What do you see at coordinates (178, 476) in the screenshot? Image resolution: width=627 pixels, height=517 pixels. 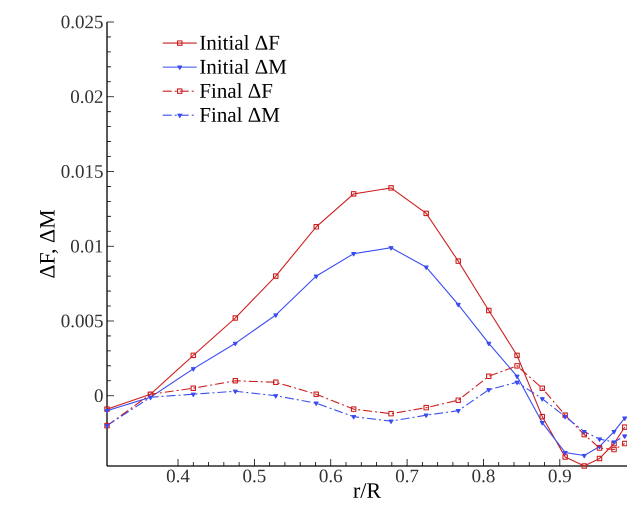 I see `x-tick-label: 0.4` at bounding box center [178, 476].